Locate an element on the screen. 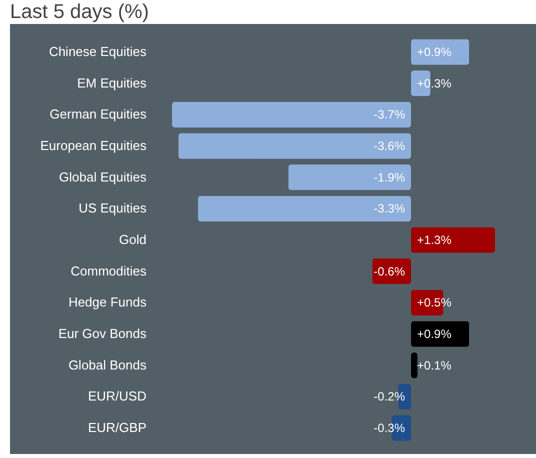  y-tick-label: EM Equities is located at coordinates (112, 82).